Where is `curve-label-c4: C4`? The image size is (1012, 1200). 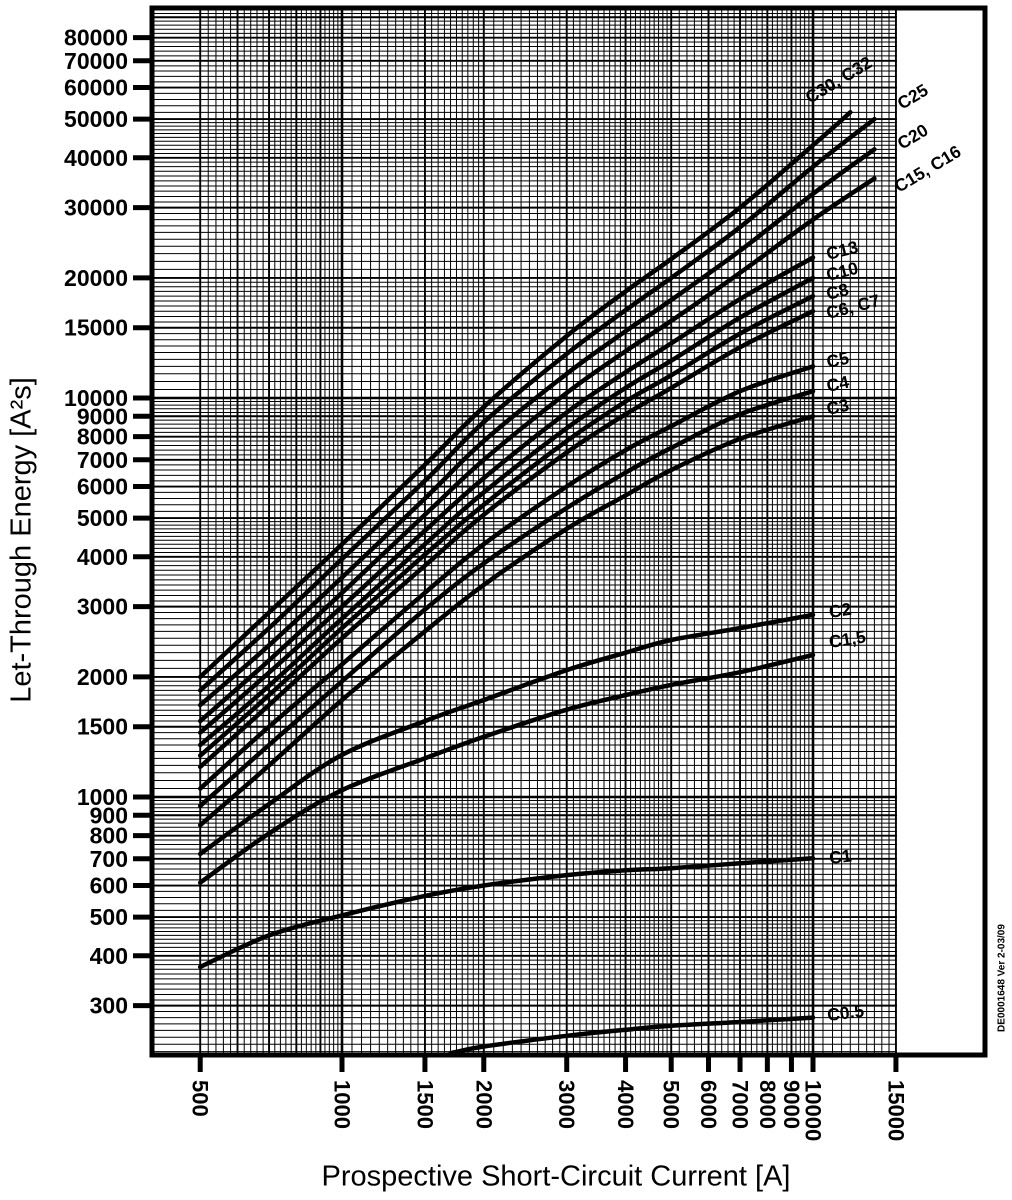
curve-label-c4: C4 is located at coordinates (838, 384).